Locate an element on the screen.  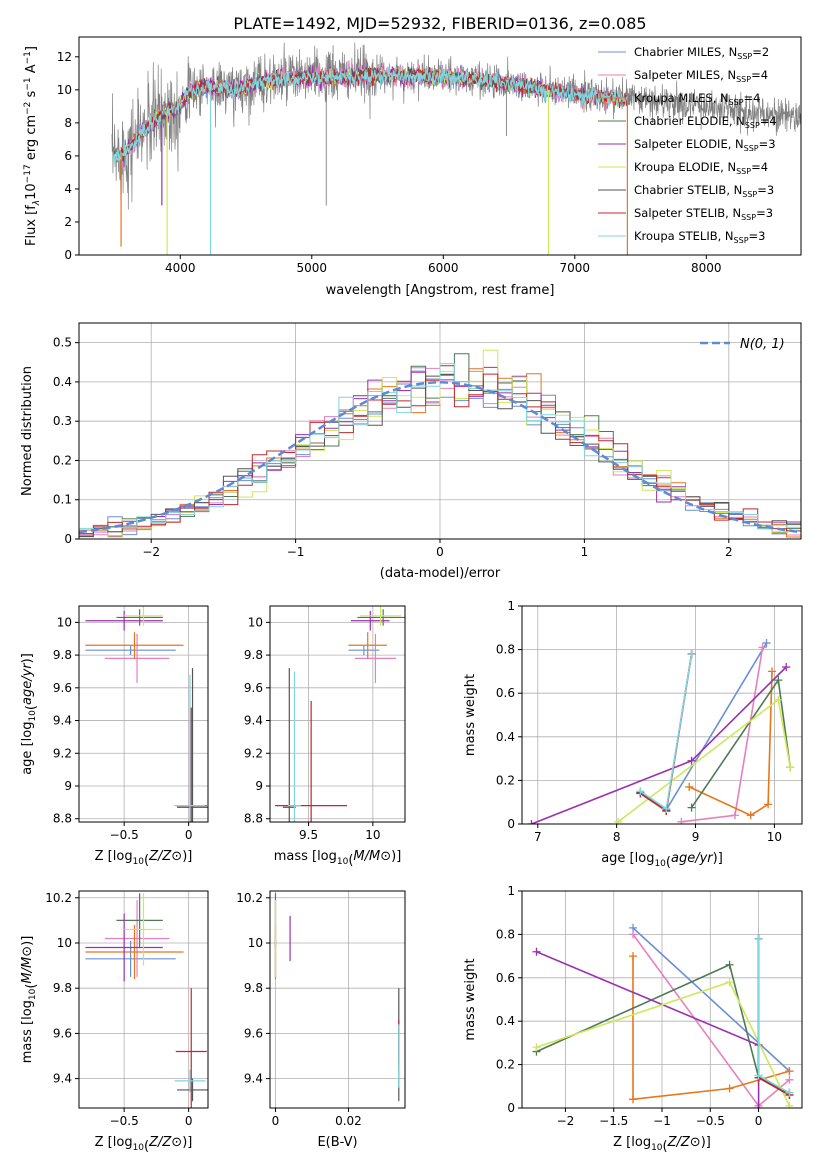
y-tick-label: 0.6 is located at coordinates (505, 978).